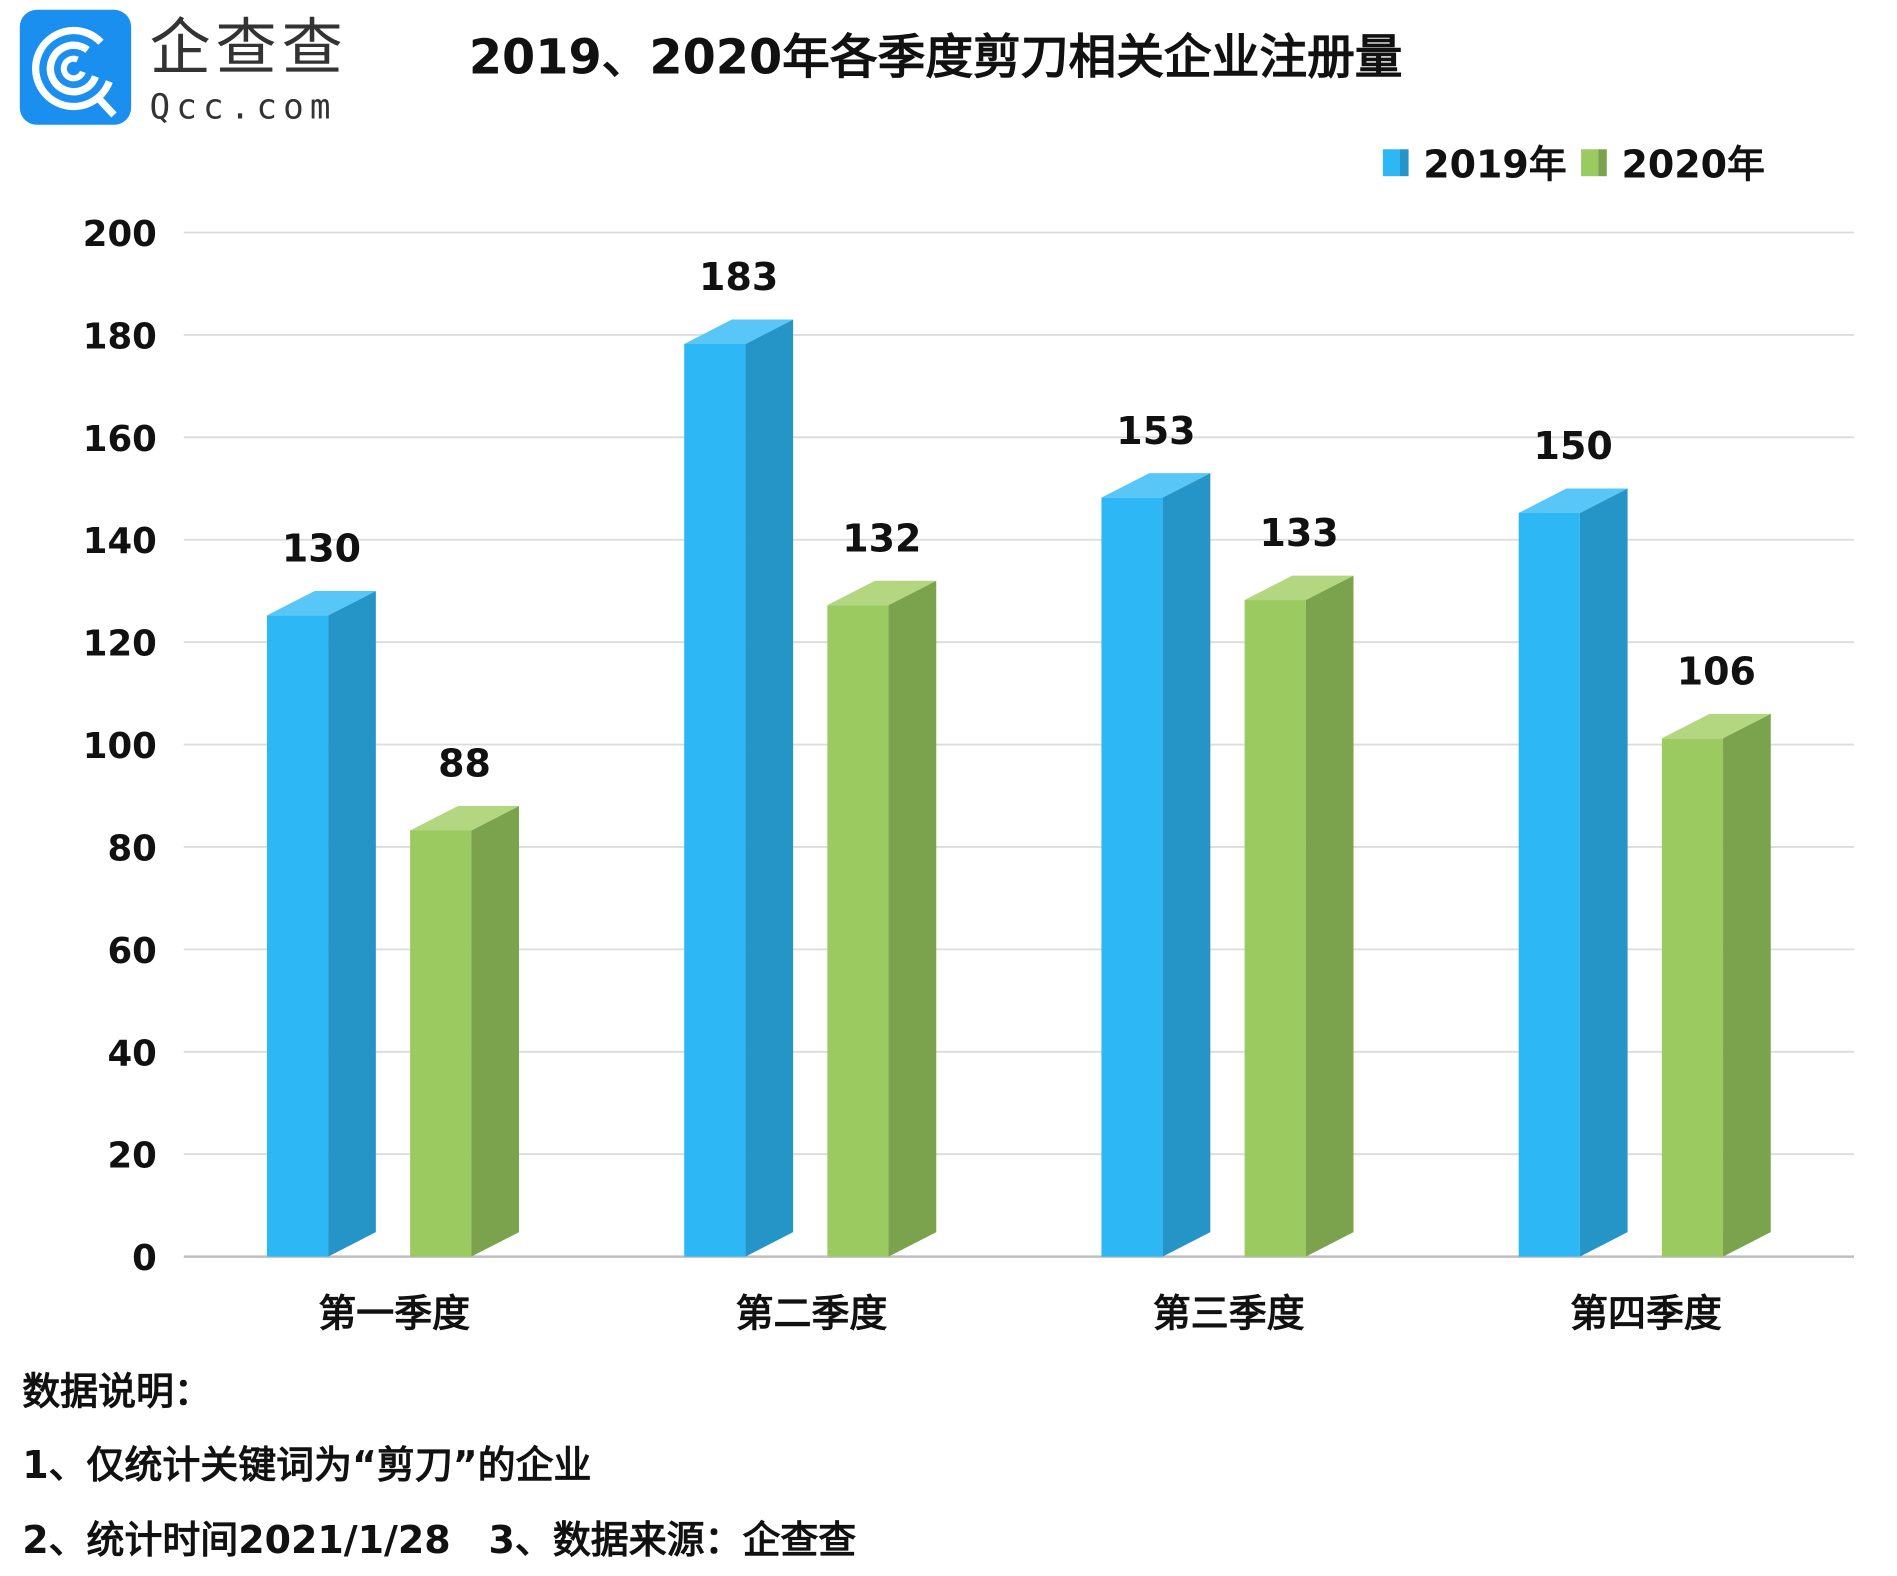 The height and width of the screenshot is (1576, 1897). What do you see at coordinates (120, 644) in the screenshot?
I see `y-tick-label: 120` at bounding box center [120, 644].